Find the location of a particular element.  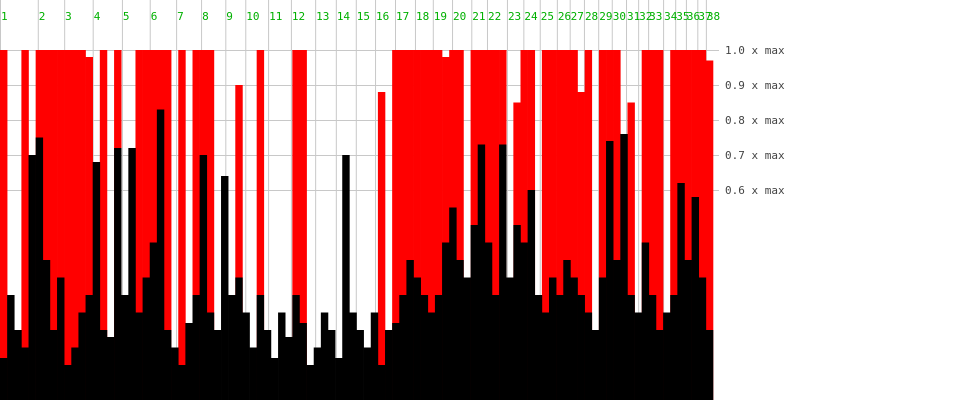

y-tick-label: 0.8 x max is located at coordinates (755, 120).